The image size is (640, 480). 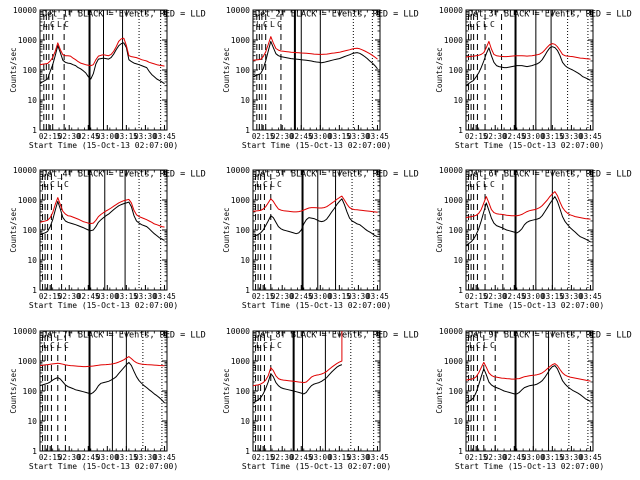 I want to click on panel-title: Det_5f BLACK = Events, RED = LLD, so click(x=337, y=175).